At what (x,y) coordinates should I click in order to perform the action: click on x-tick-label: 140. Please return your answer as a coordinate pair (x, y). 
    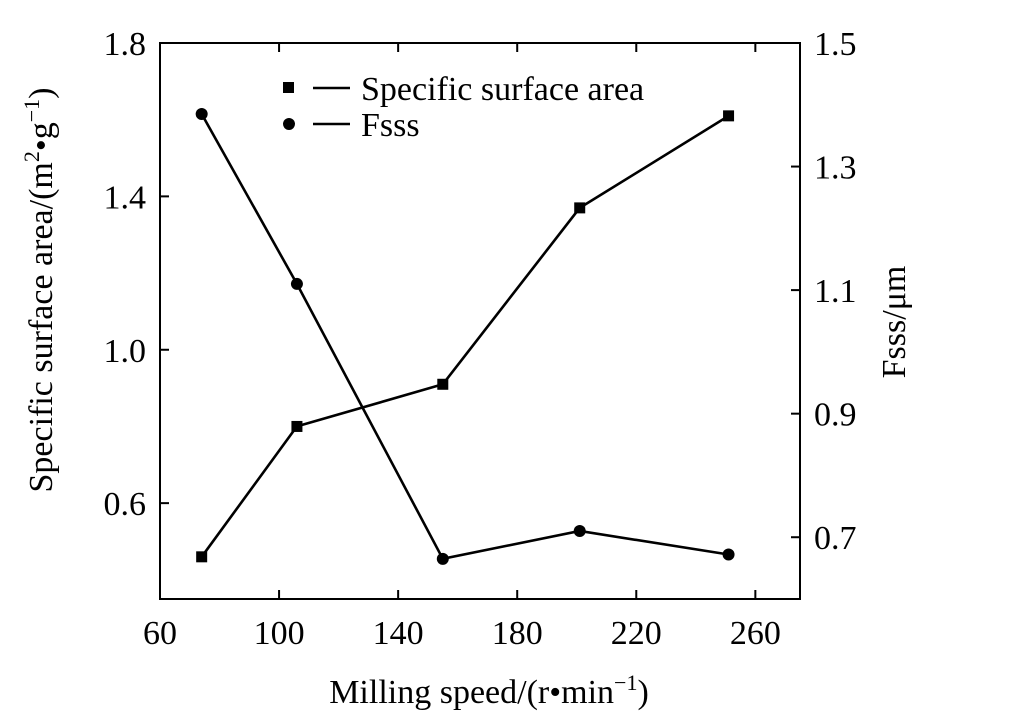
    Looking at the image, I should click on (398, 633).